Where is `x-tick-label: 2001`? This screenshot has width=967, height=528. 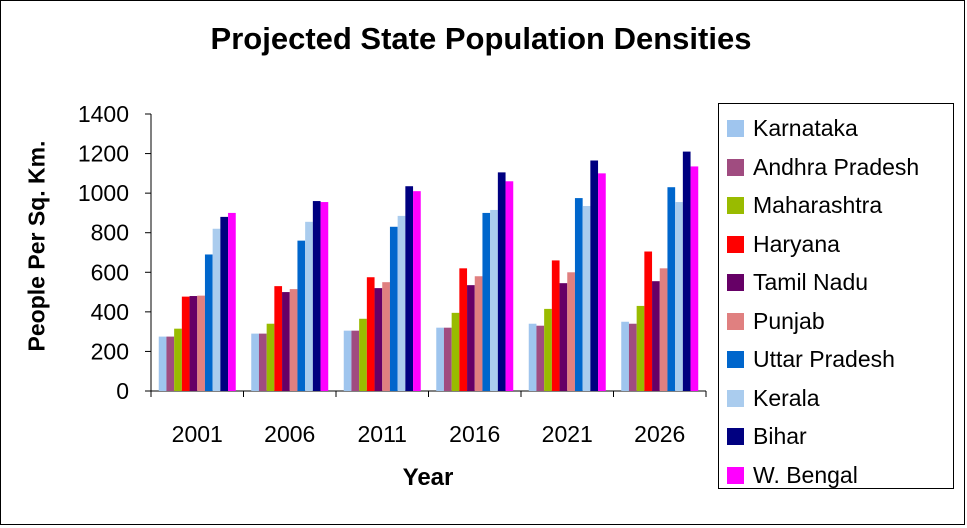
x-tick-label: 2001 is located at coordinates (197, 434).